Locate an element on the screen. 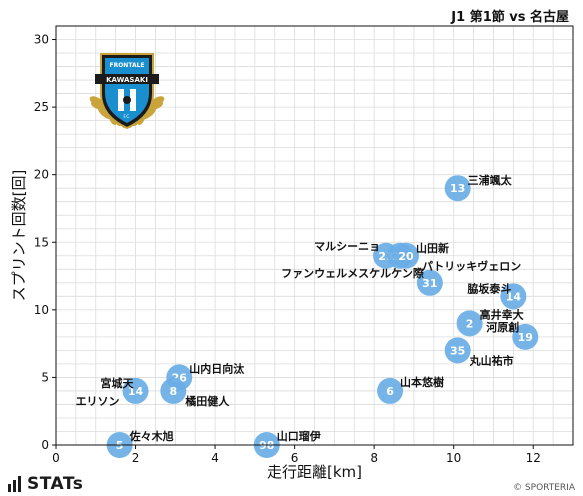  x-tick-label: 8 is located at coordinates (374, 458).